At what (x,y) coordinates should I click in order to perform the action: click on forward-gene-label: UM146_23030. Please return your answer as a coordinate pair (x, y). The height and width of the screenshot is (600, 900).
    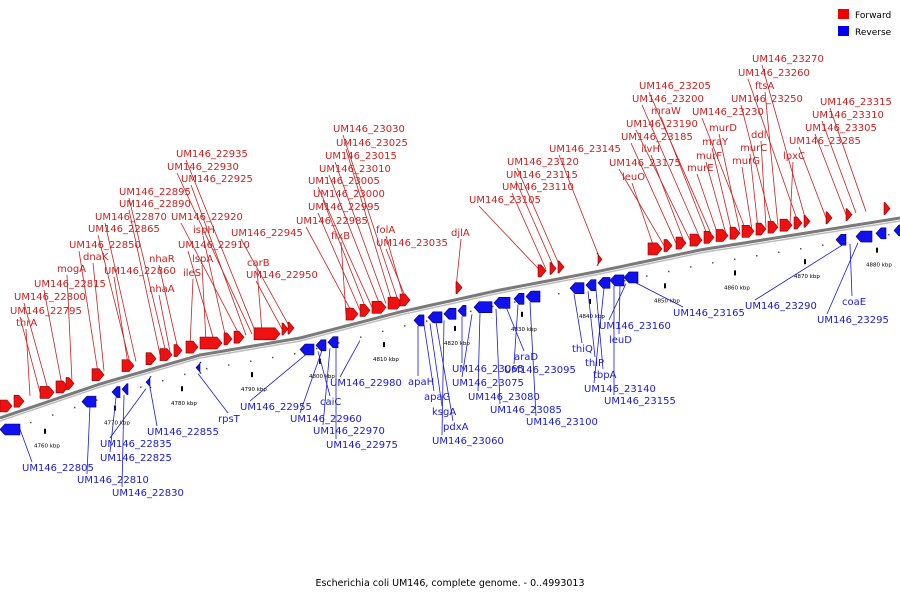
    Looking at the image, I should click on (369, 129).